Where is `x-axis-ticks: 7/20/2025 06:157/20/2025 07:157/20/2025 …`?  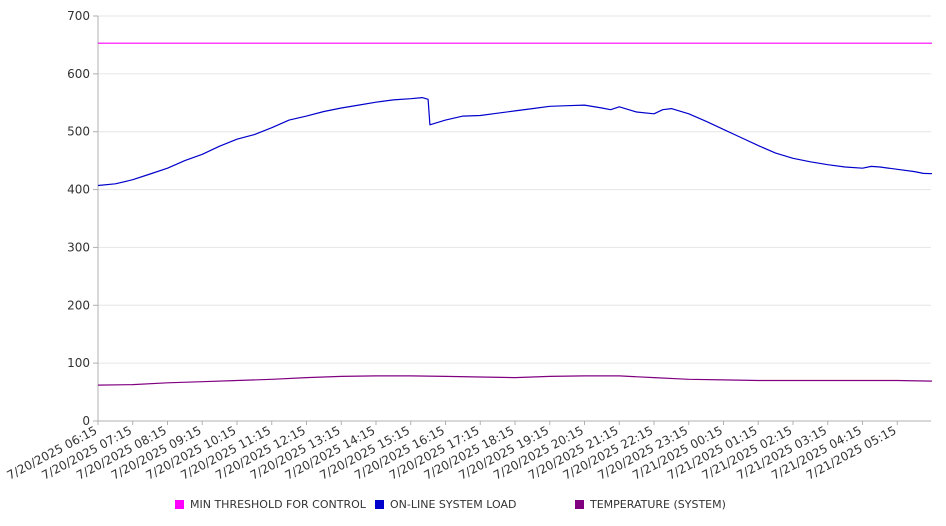 x-axis-ticks: 7/20/2025 06:157/20/2025 07:157/20/2025 … is located at coordinates (452, 452).